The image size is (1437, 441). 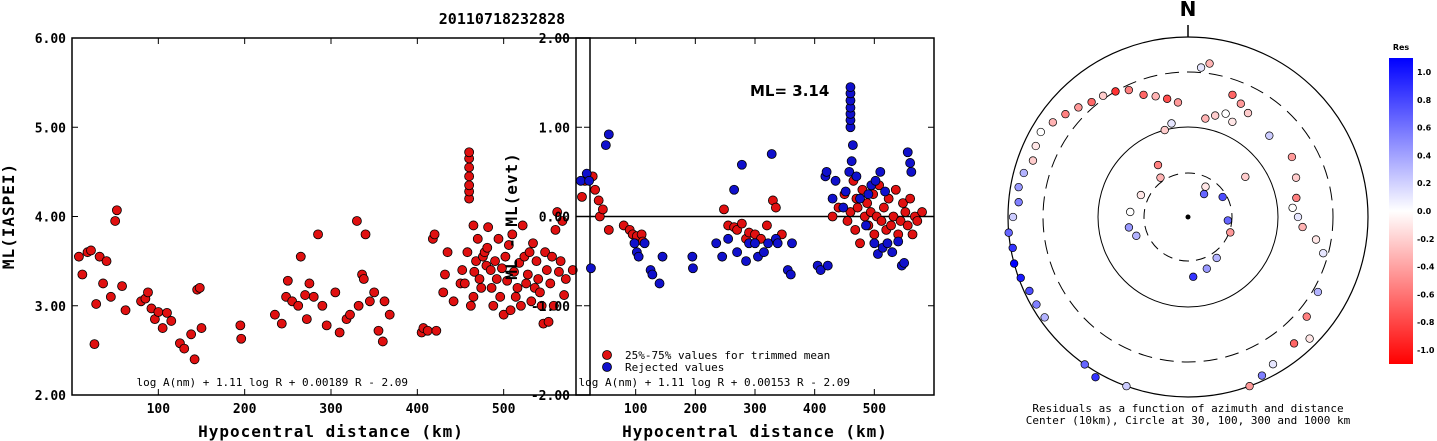 What do you see at coordinates (245, 409) in the screenshot?
I see `x-tick-label: 200` at bounding box center [245, 409].